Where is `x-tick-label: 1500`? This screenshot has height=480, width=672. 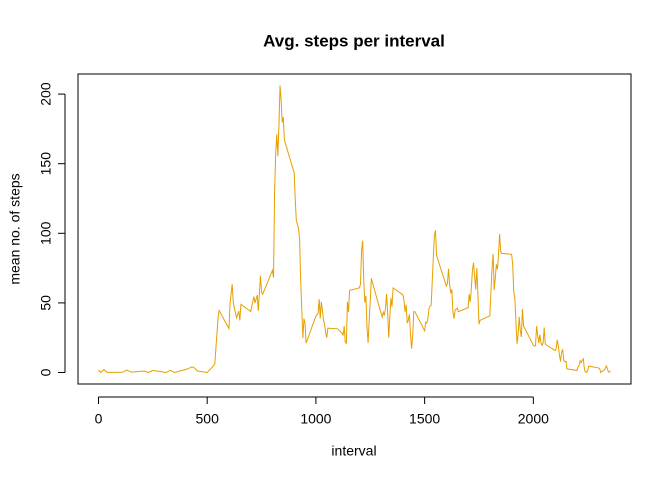 x-tick-label: 1500 is located at coordinates (424, 419).